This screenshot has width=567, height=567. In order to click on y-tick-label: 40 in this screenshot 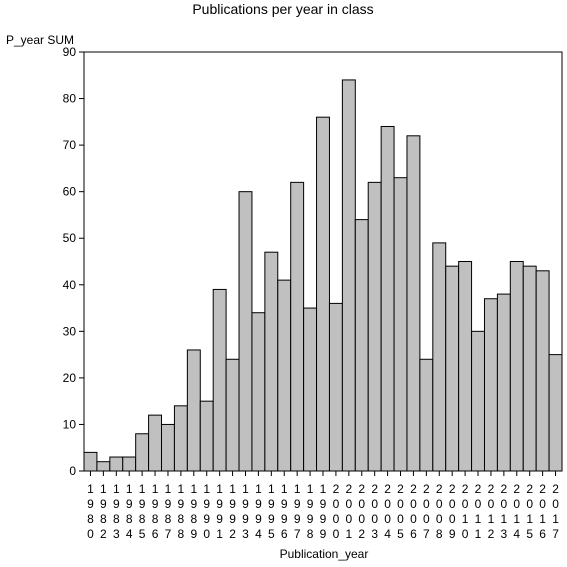, I will do `click(70, 285)`.